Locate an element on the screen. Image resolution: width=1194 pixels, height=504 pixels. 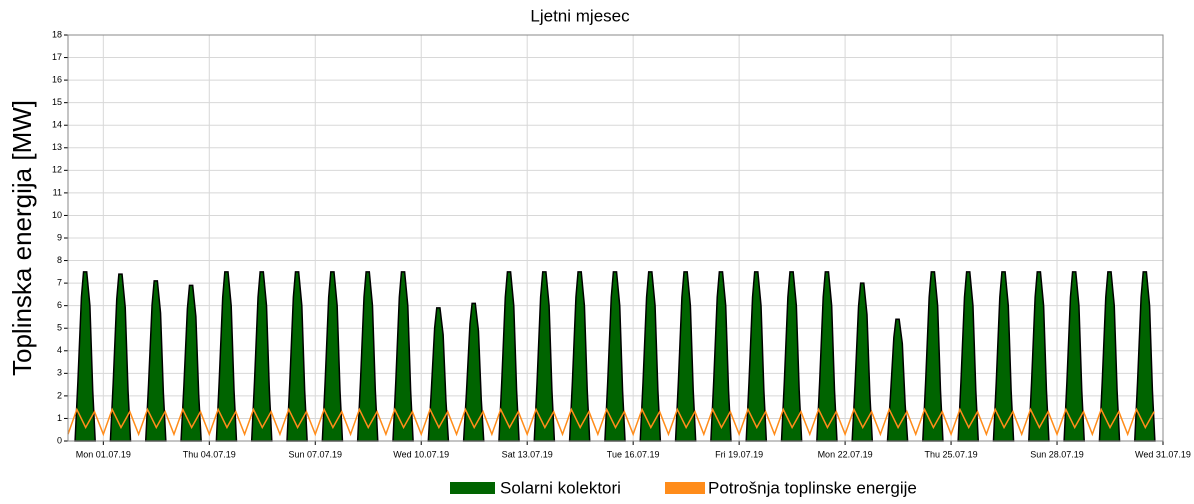
x-tick-label: Wed 10.07.19 is located at coordinates (421, 454).